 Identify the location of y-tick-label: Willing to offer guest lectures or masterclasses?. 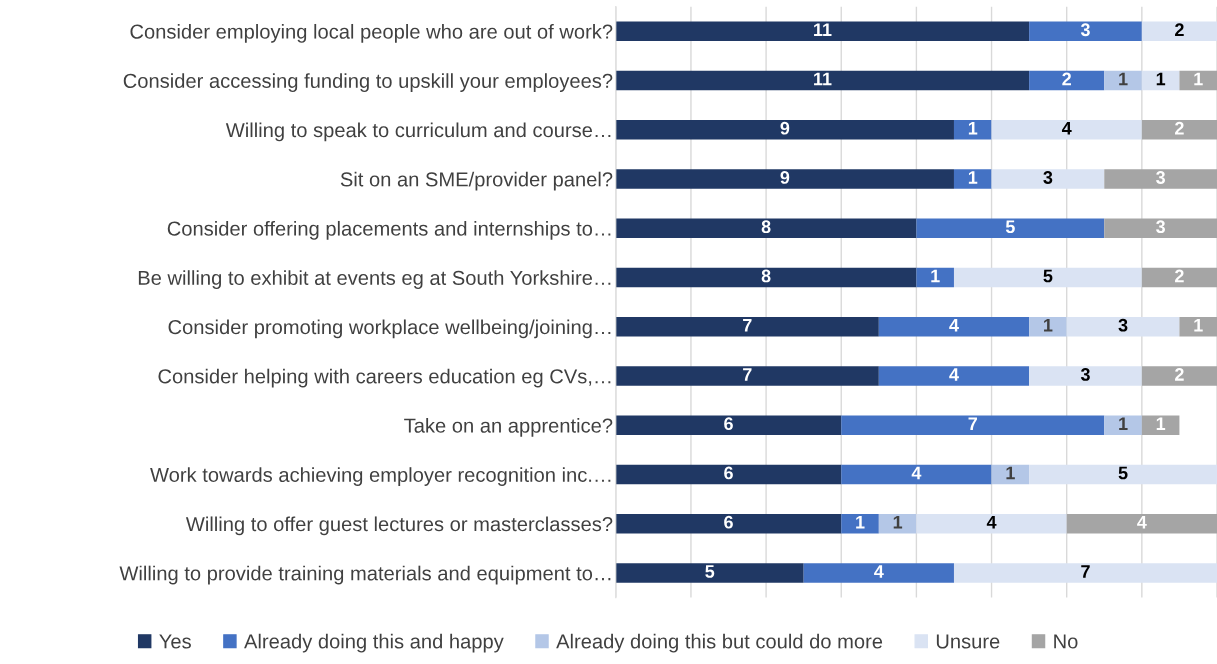
(399, 526).